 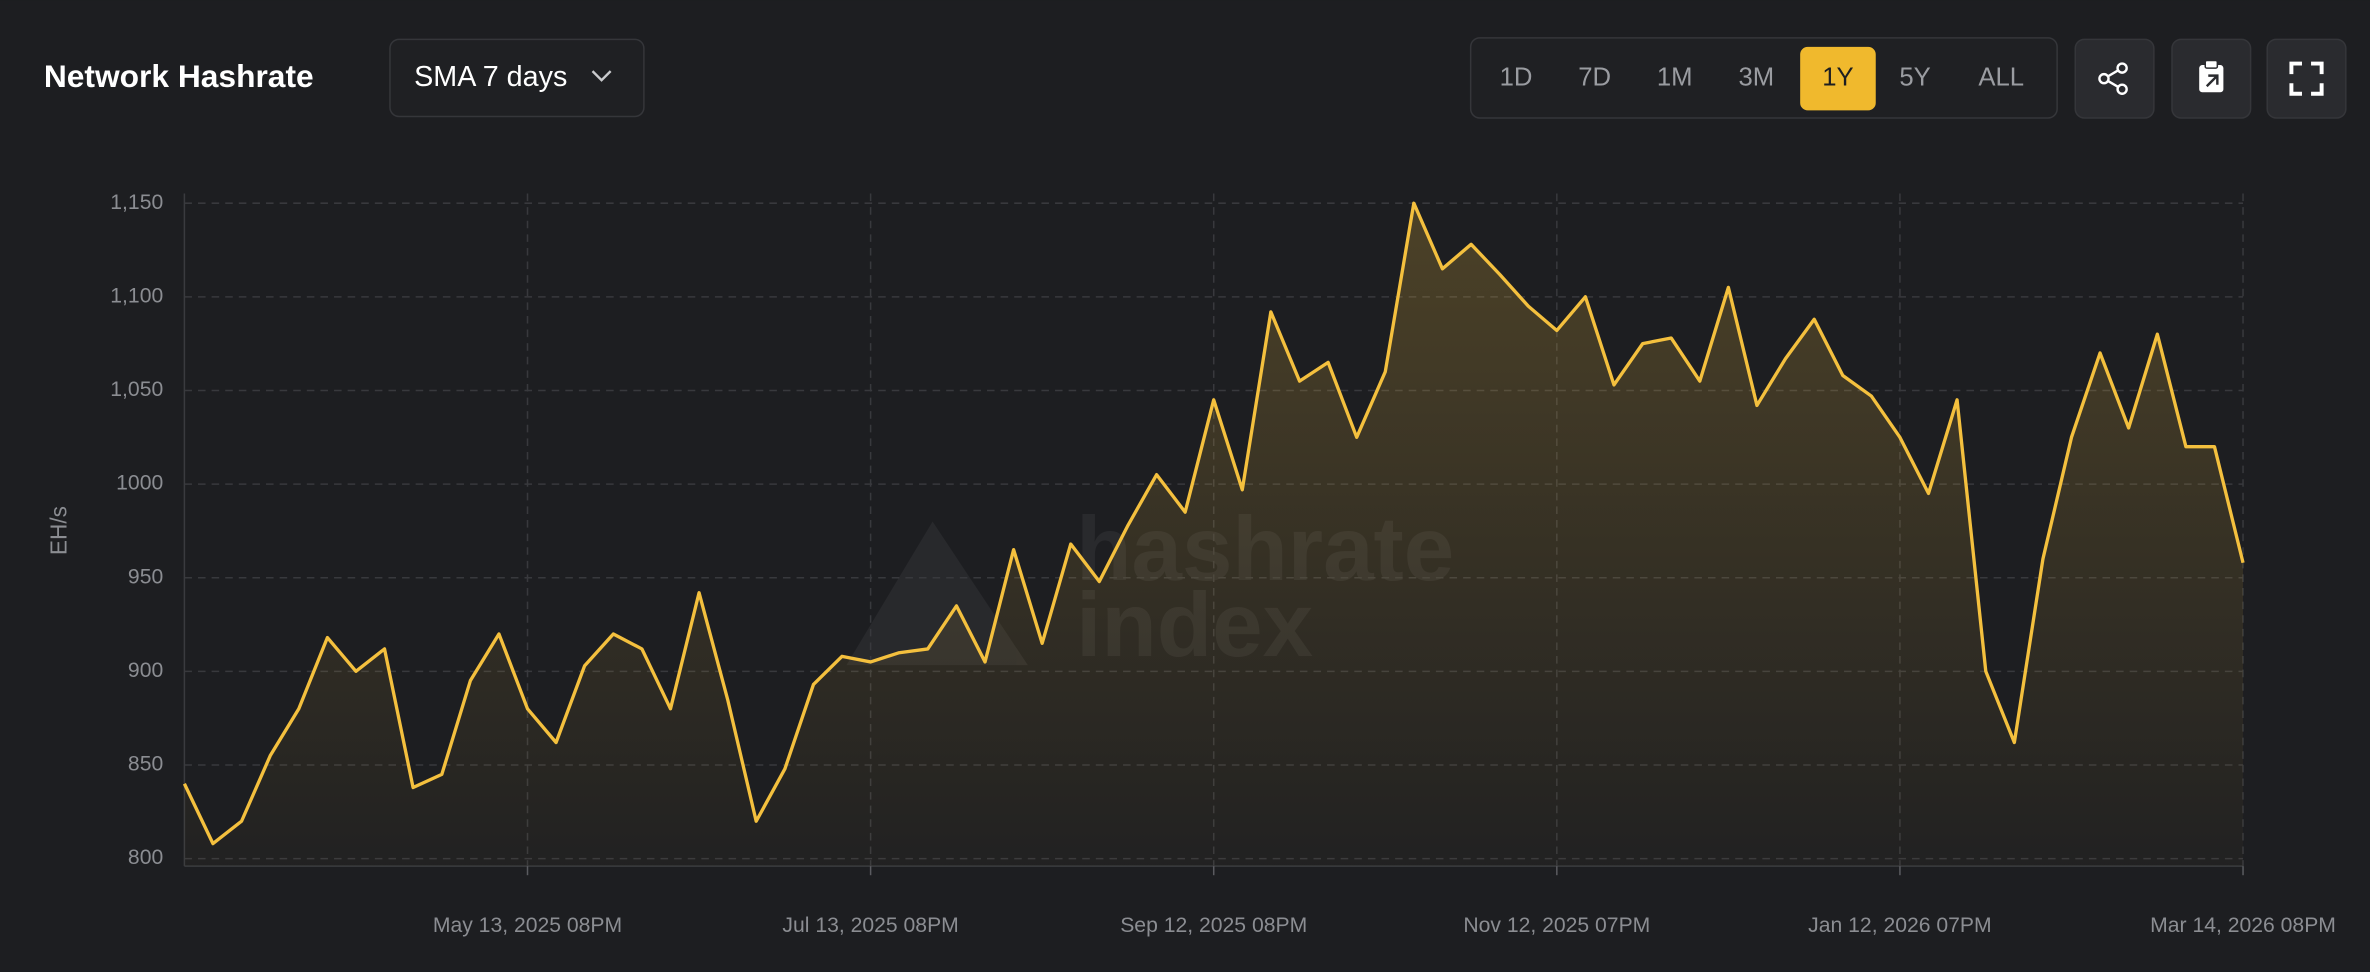 What do you see at coordinates (1213, 925) in the screenshot?
I see `x-tick-label: Sep 12, 2025 08PM` at bounding box center [1213, 925].